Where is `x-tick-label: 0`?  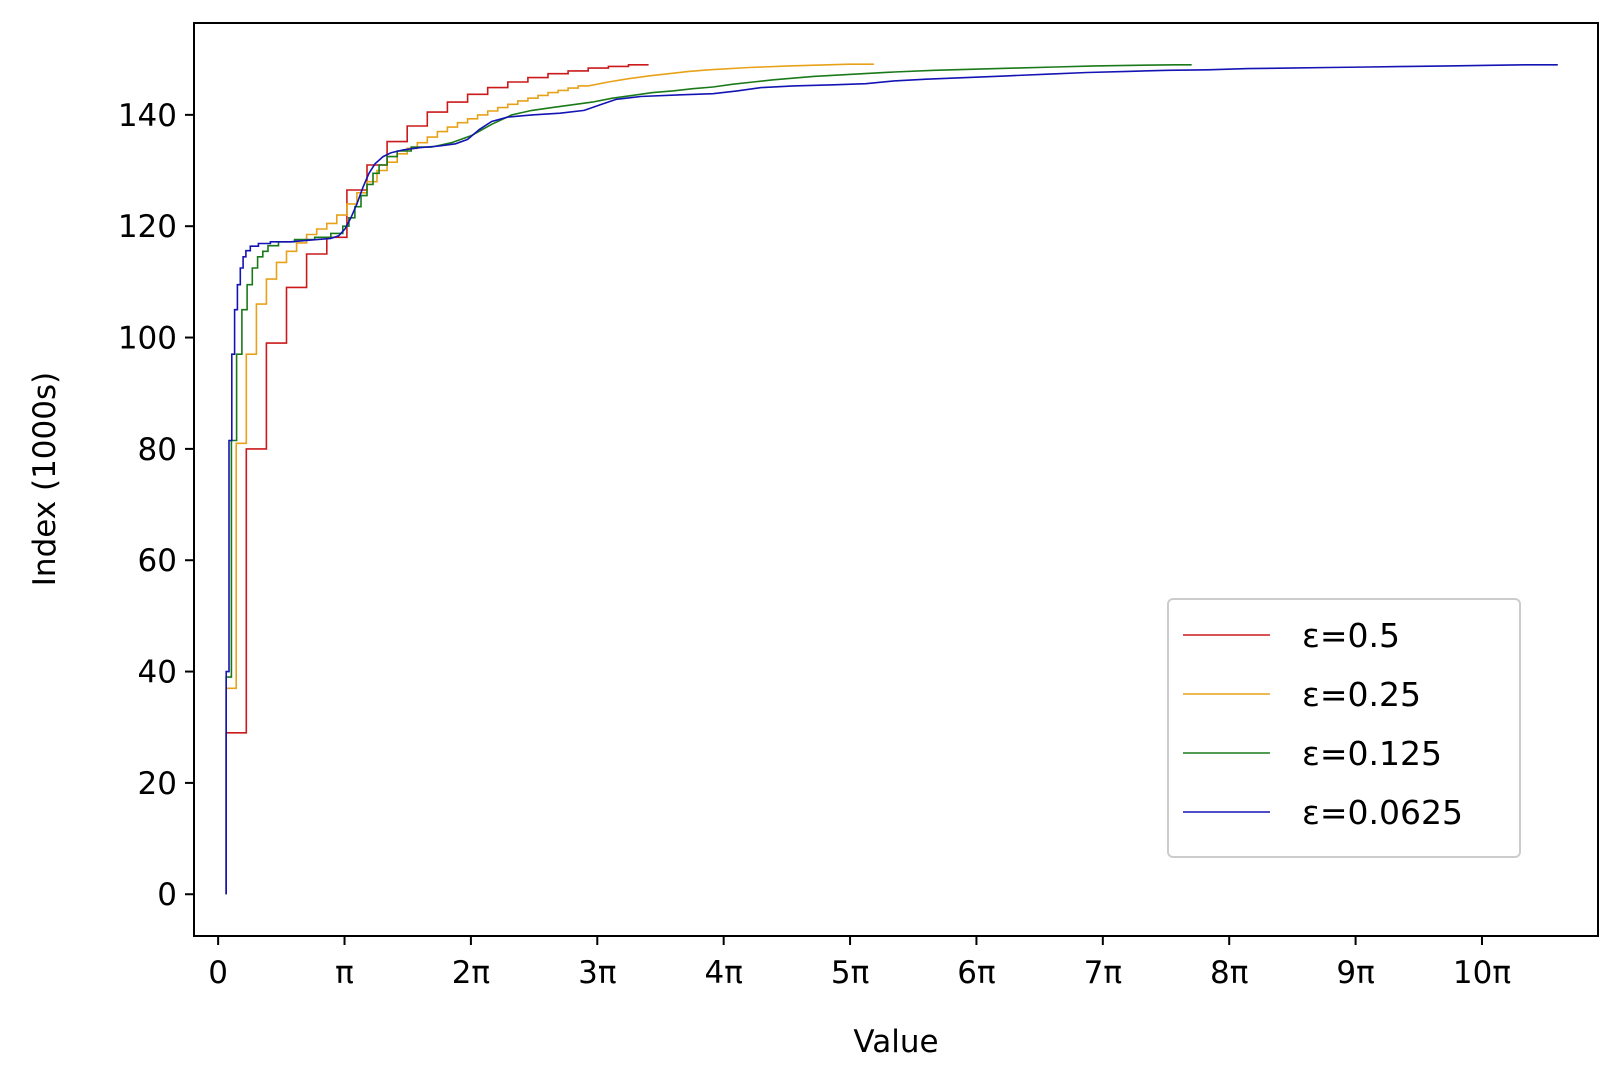 x-tick-label: 0 is located at coordinates (218, 973).